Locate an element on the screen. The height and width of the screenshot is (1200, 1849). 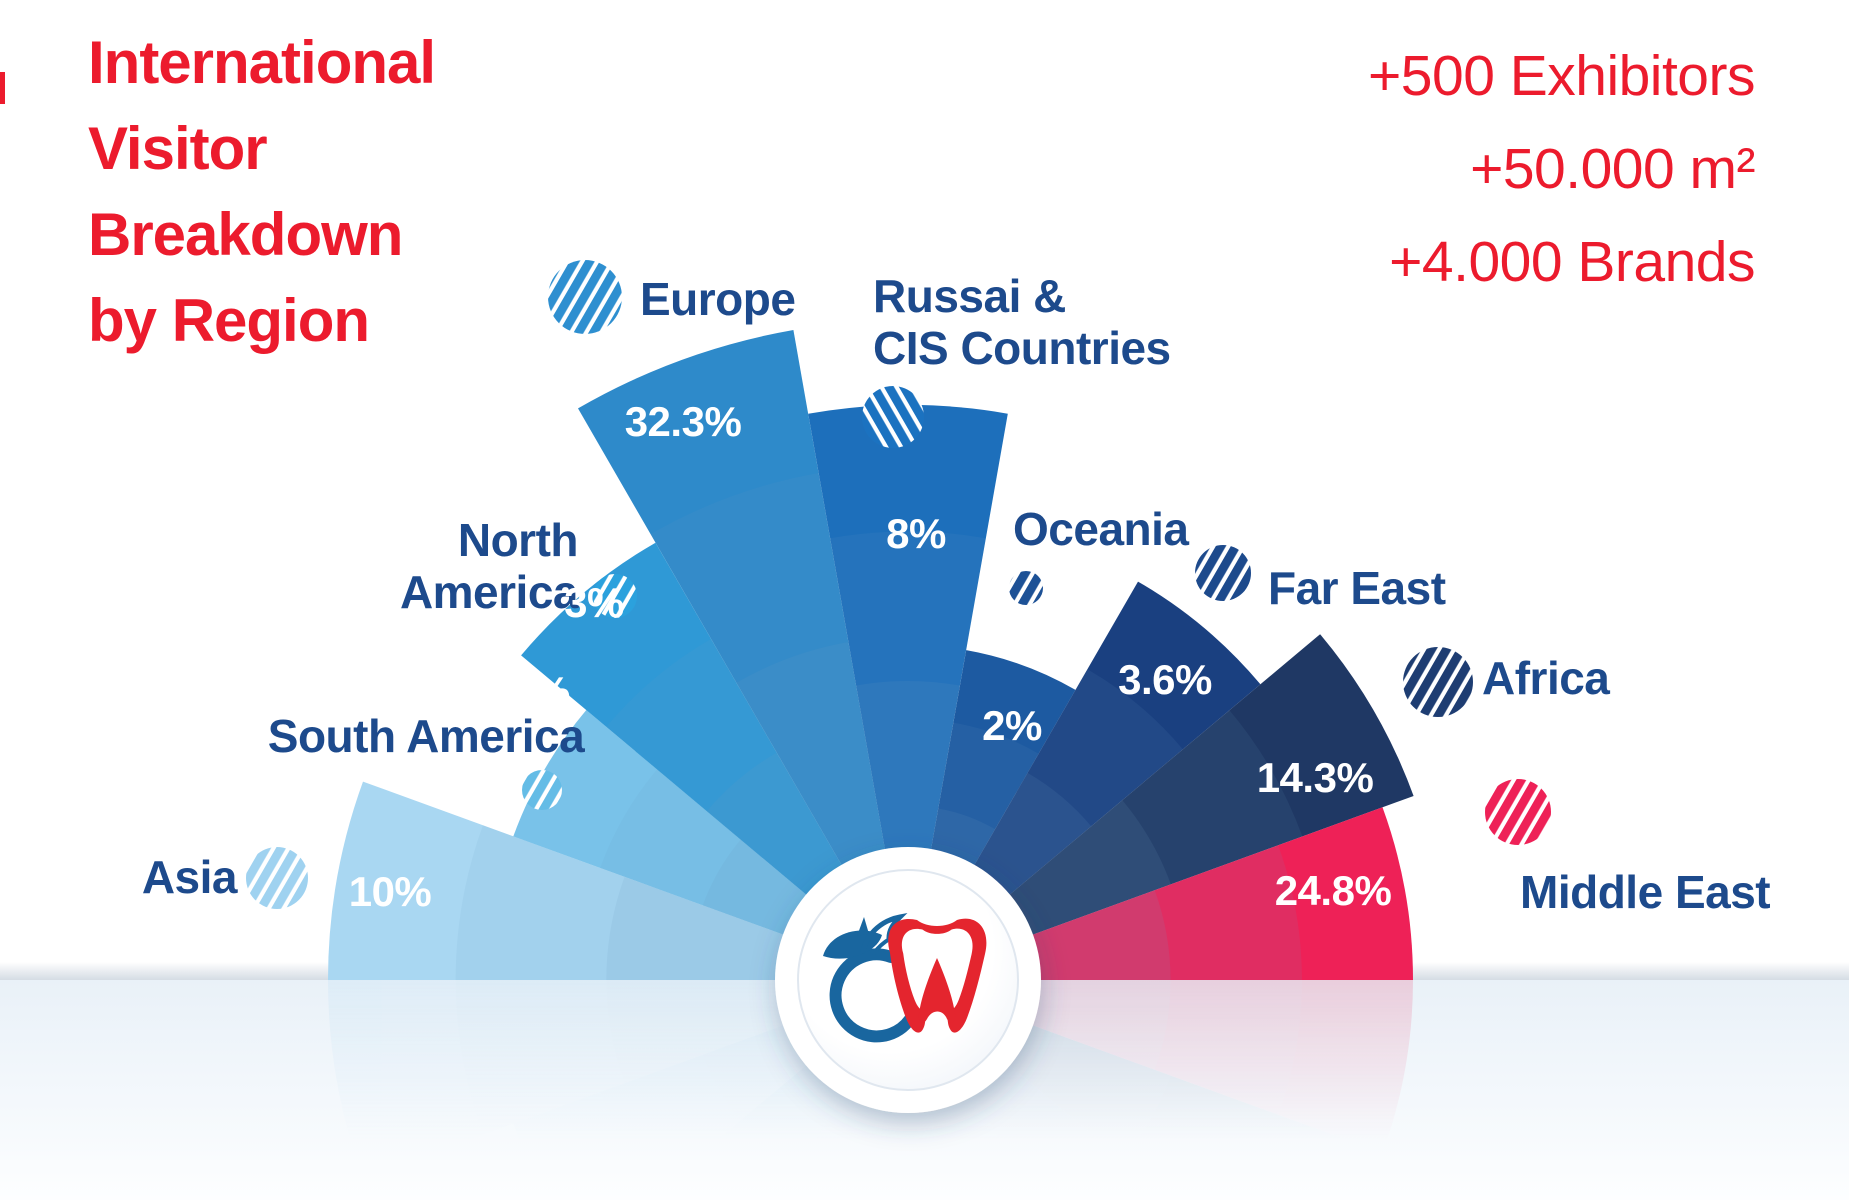
wedge-africa is located at coordinates (1161, 1090).